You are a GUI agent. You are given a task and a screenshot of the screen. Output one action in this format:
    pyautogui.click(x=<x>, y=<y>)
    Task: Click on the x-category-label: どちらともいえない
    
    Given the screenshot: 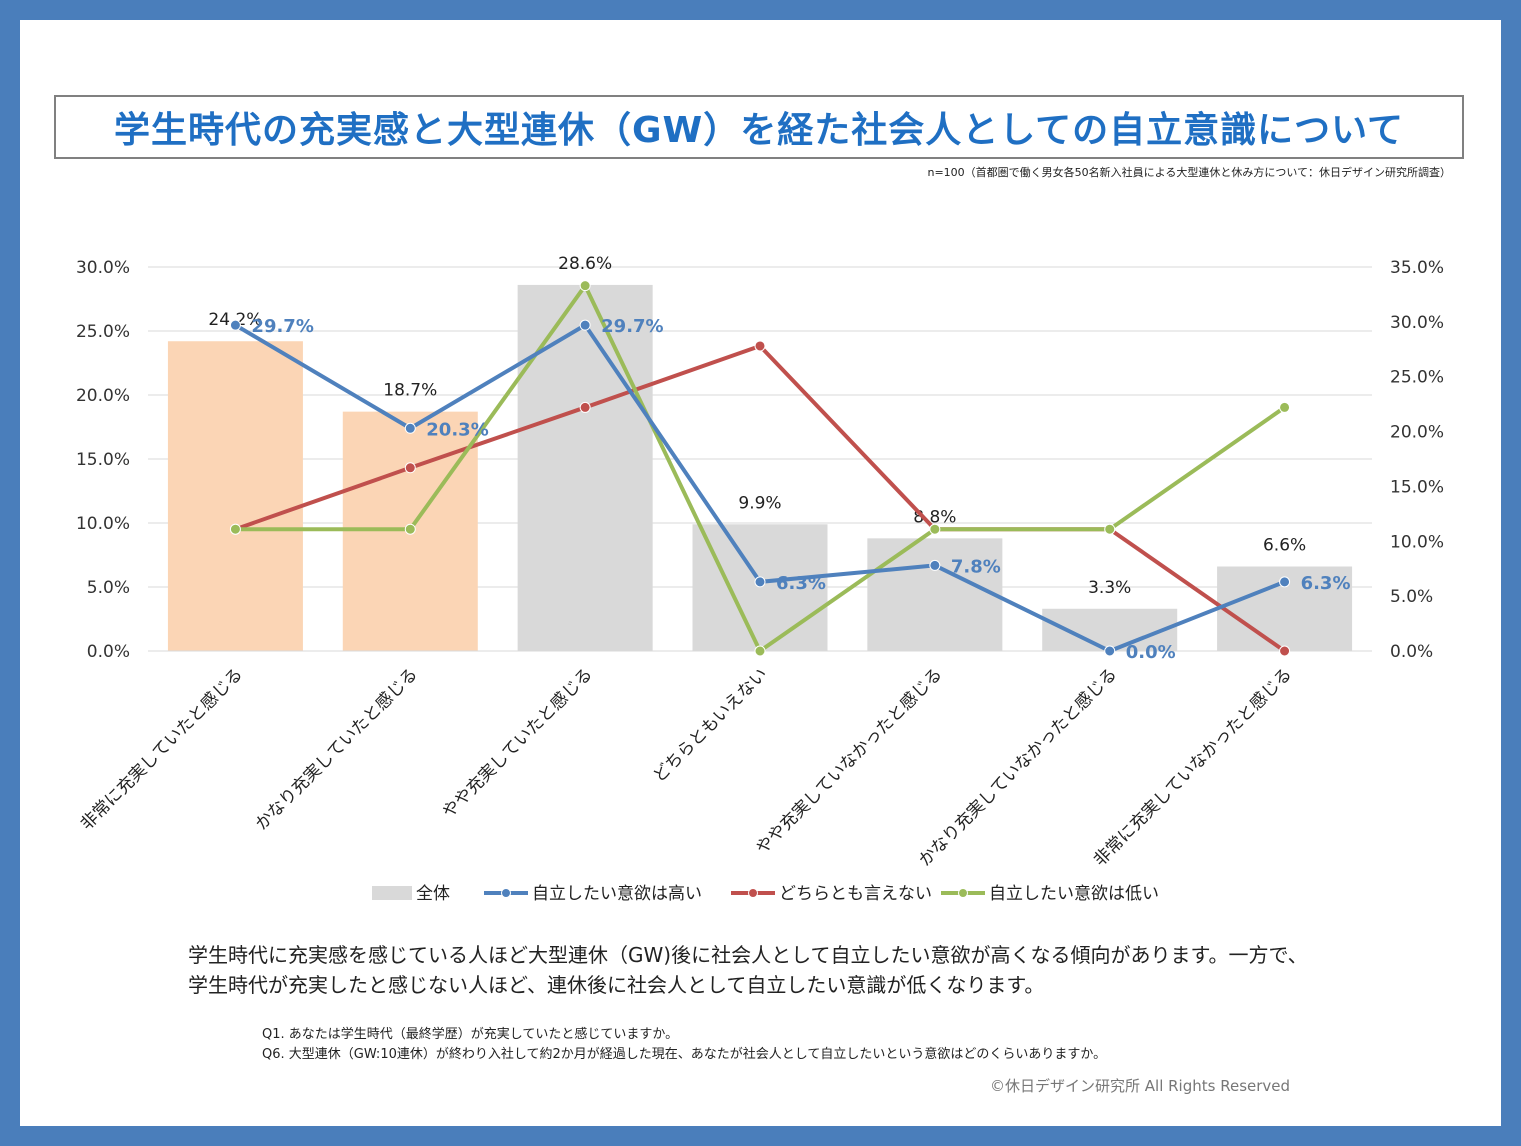 What is the action you would take?
    pyautogui.click(x=710, y=725)
    